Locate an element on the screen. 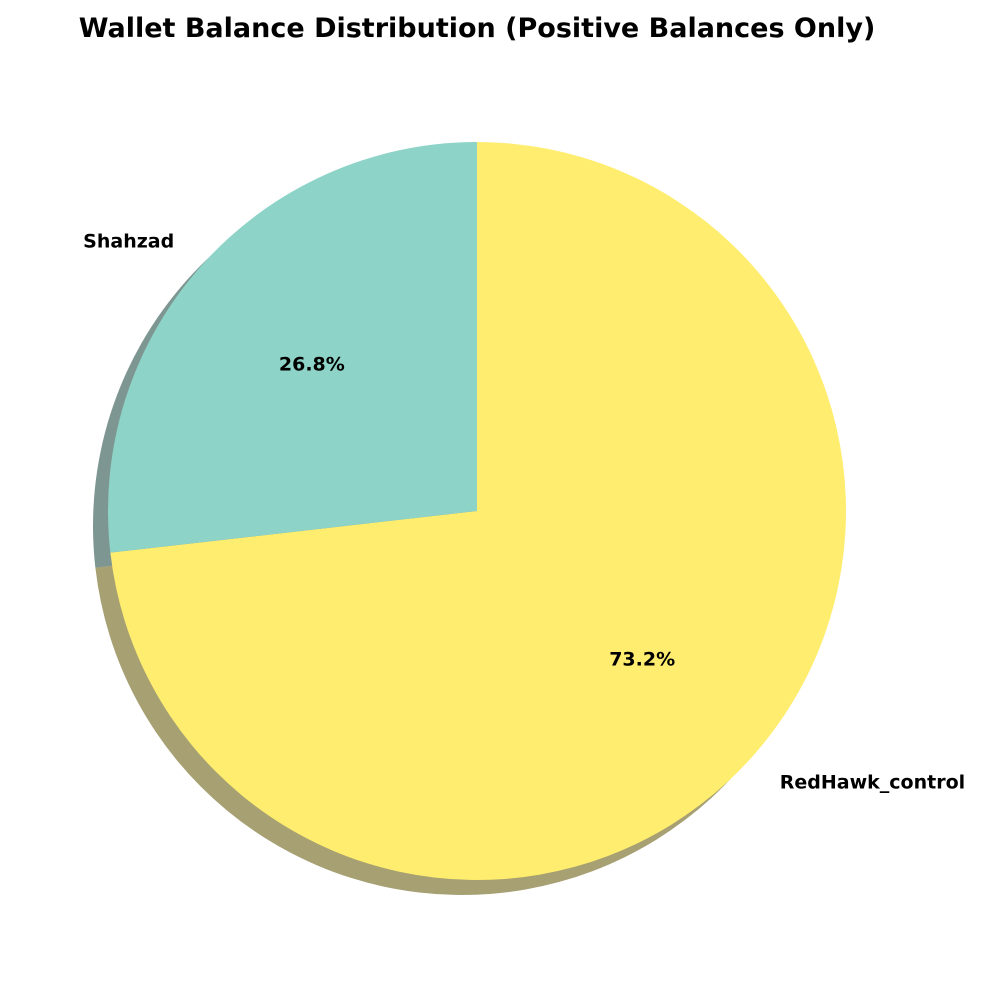 Image resolution: width=999 pixels, height=988 pixels. slice-percentage-label: 73.2% is located at coordinates (642, 659).